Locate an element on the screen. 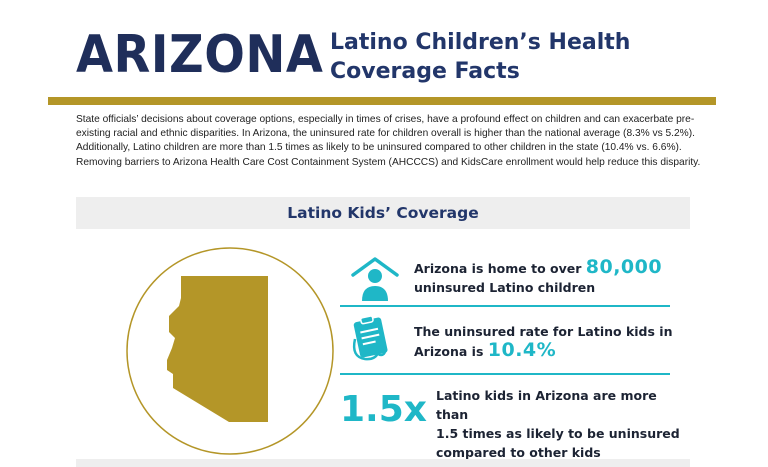 Image resolution: width=768 pixels, height=467 pixels. fact-2-line-1: The uninsured rate for Latino kids in is located at coordinates (543, 331).